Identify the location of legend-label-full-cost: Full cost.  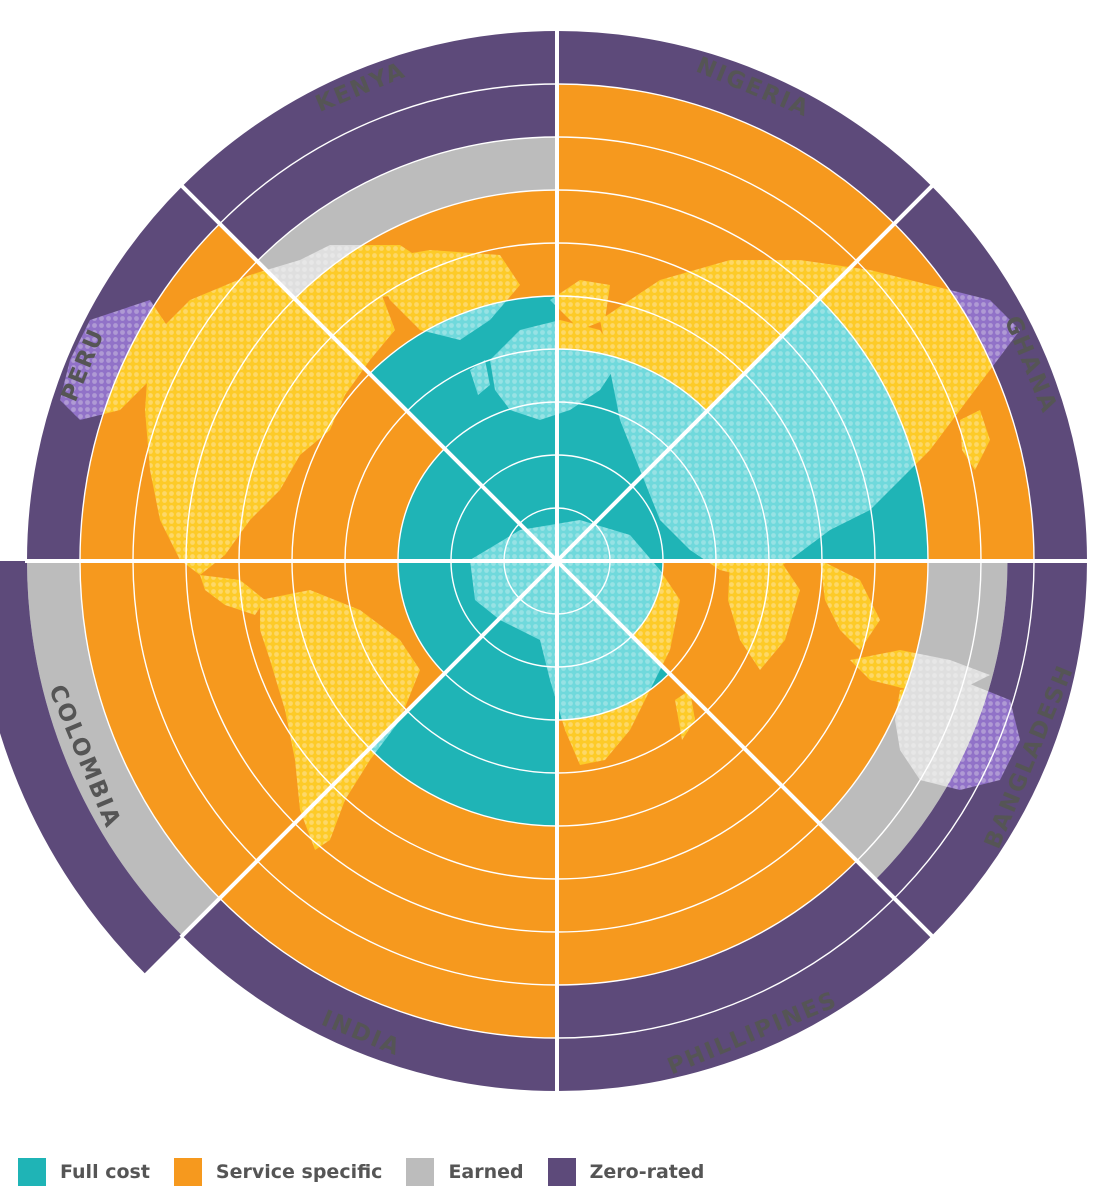
(105, 1172).